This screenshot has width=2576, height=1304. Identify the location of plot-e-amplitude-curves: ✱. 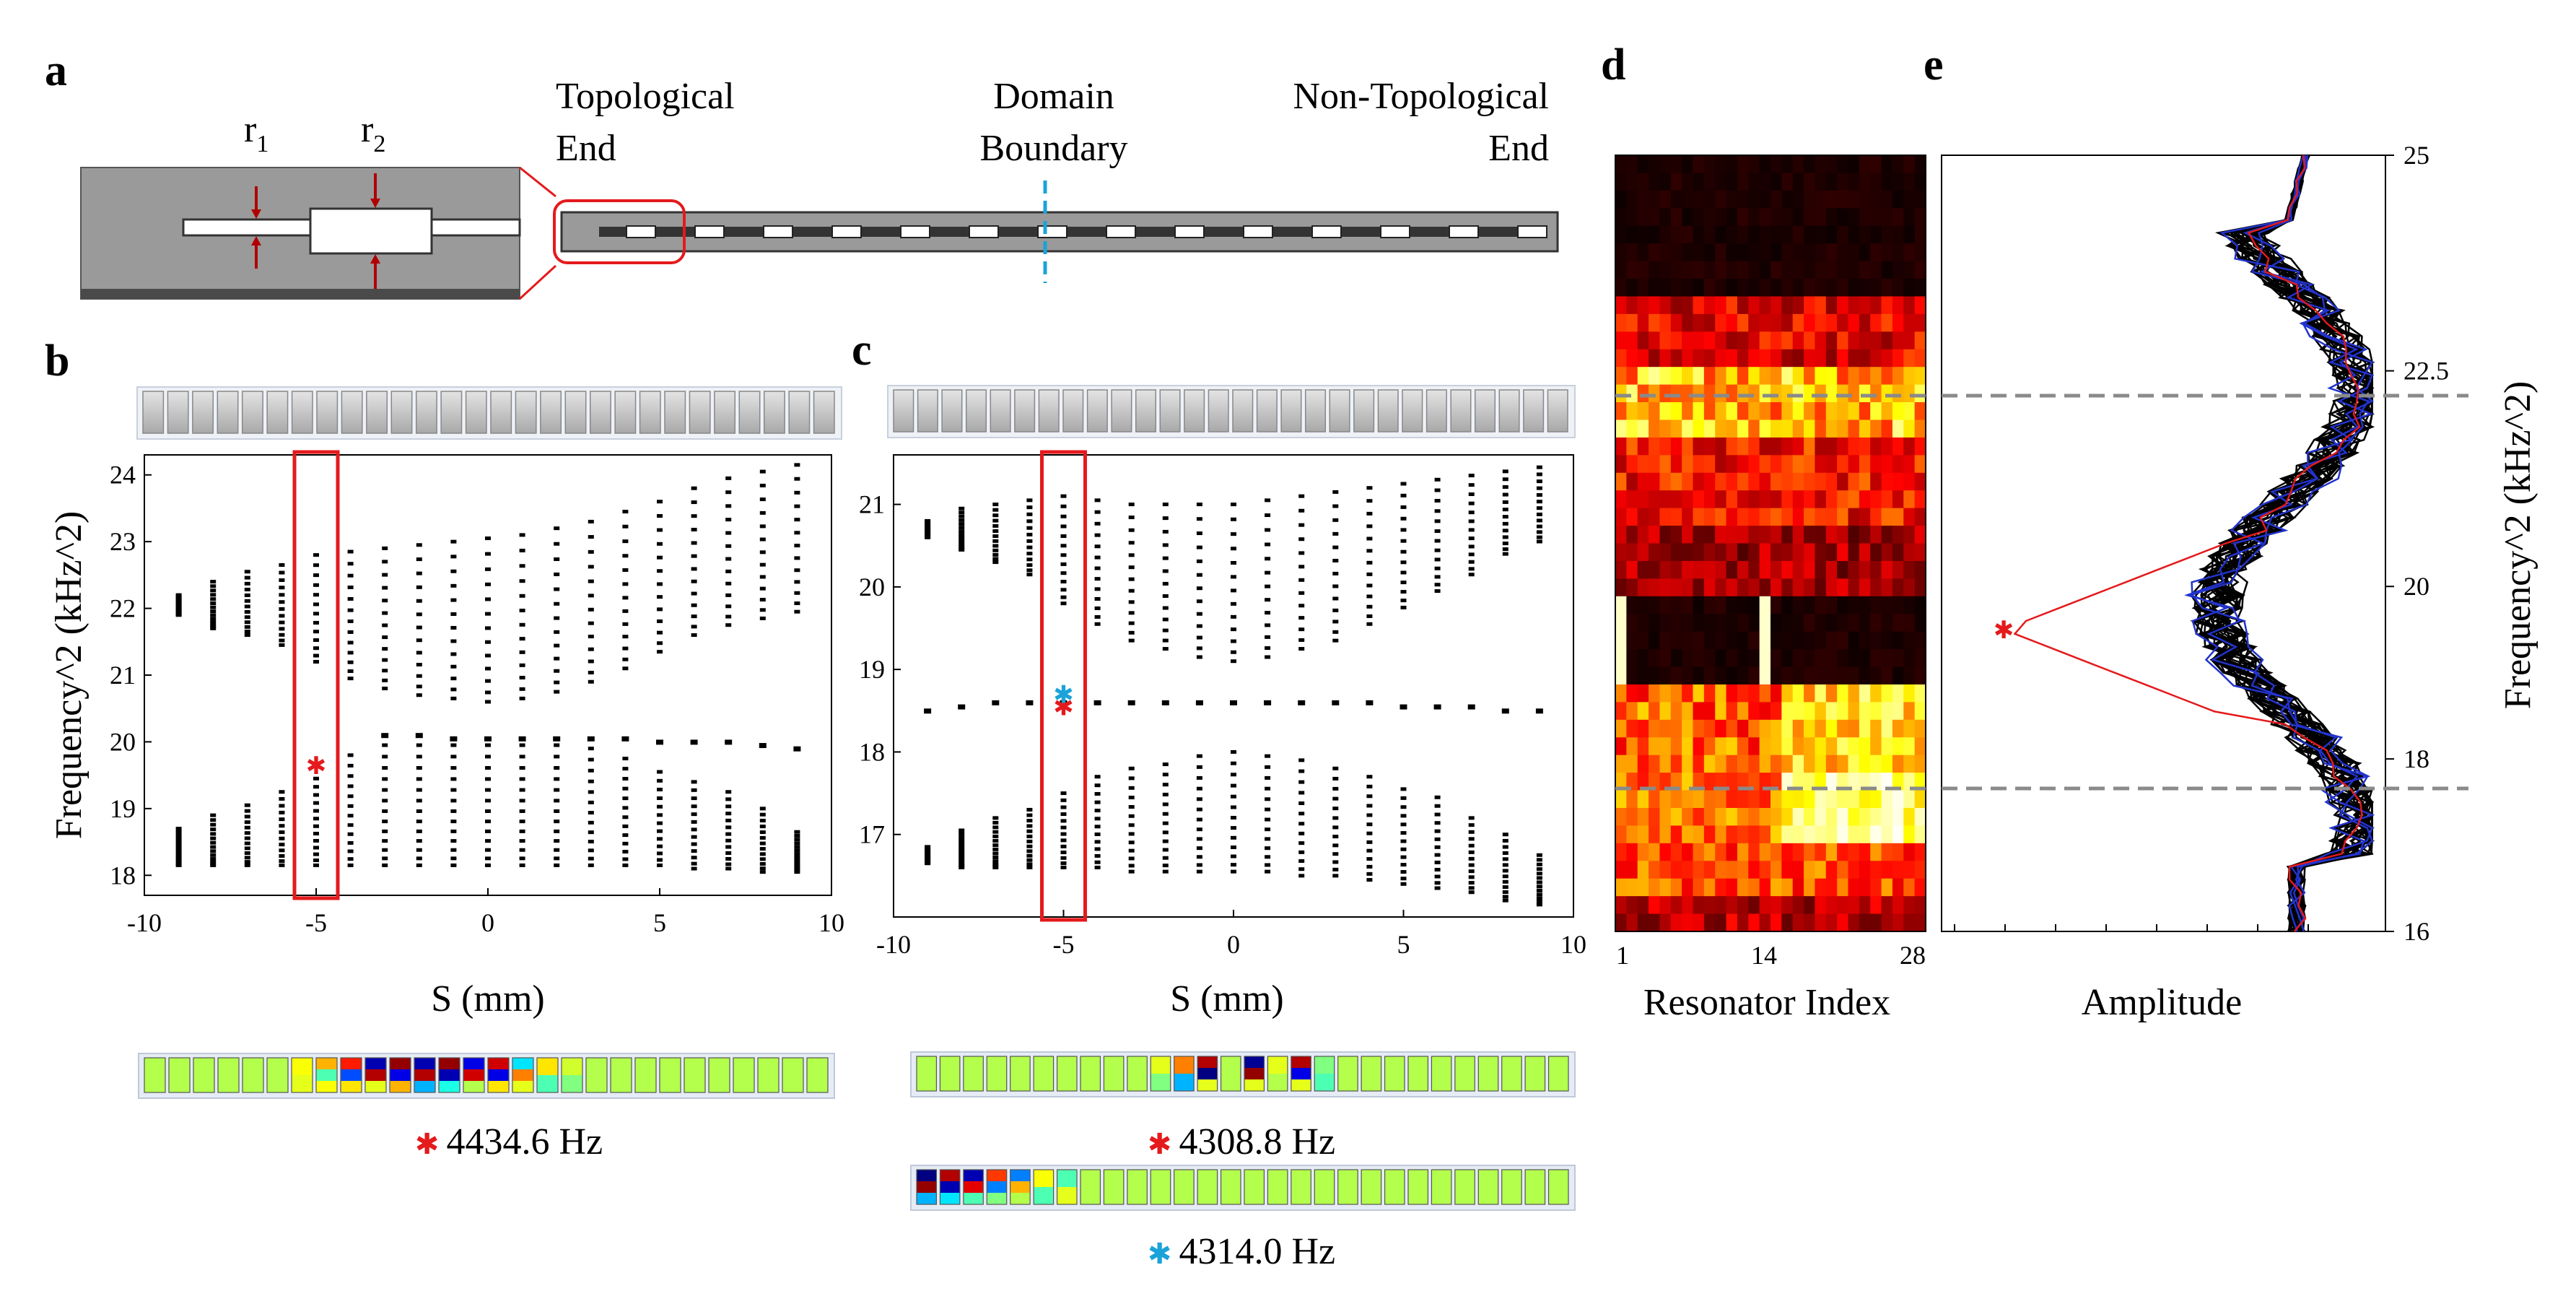
(2184, 543).